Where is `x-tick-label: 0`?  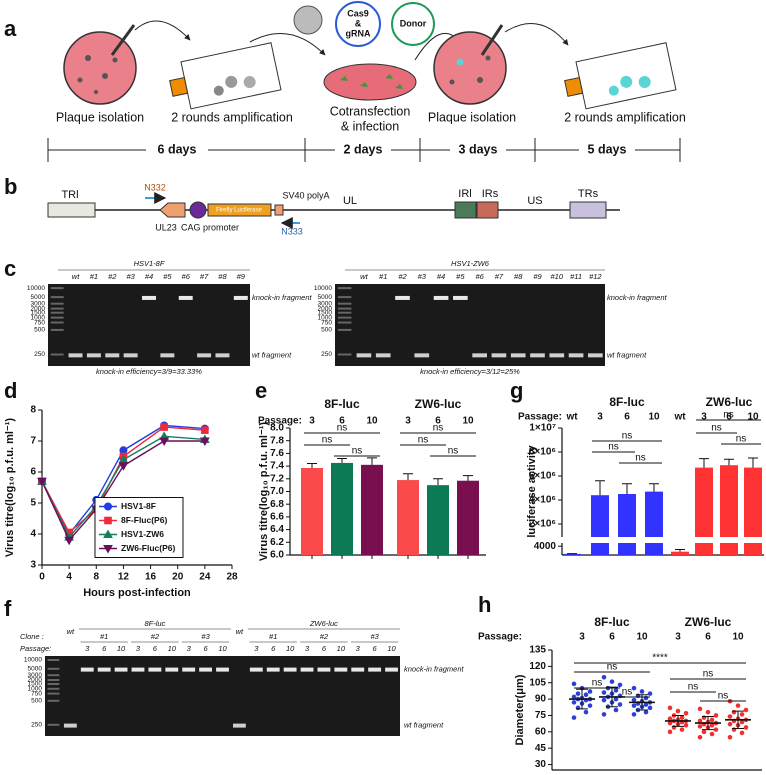 x-tick-label: 0 is located at coordinates (42, 577).